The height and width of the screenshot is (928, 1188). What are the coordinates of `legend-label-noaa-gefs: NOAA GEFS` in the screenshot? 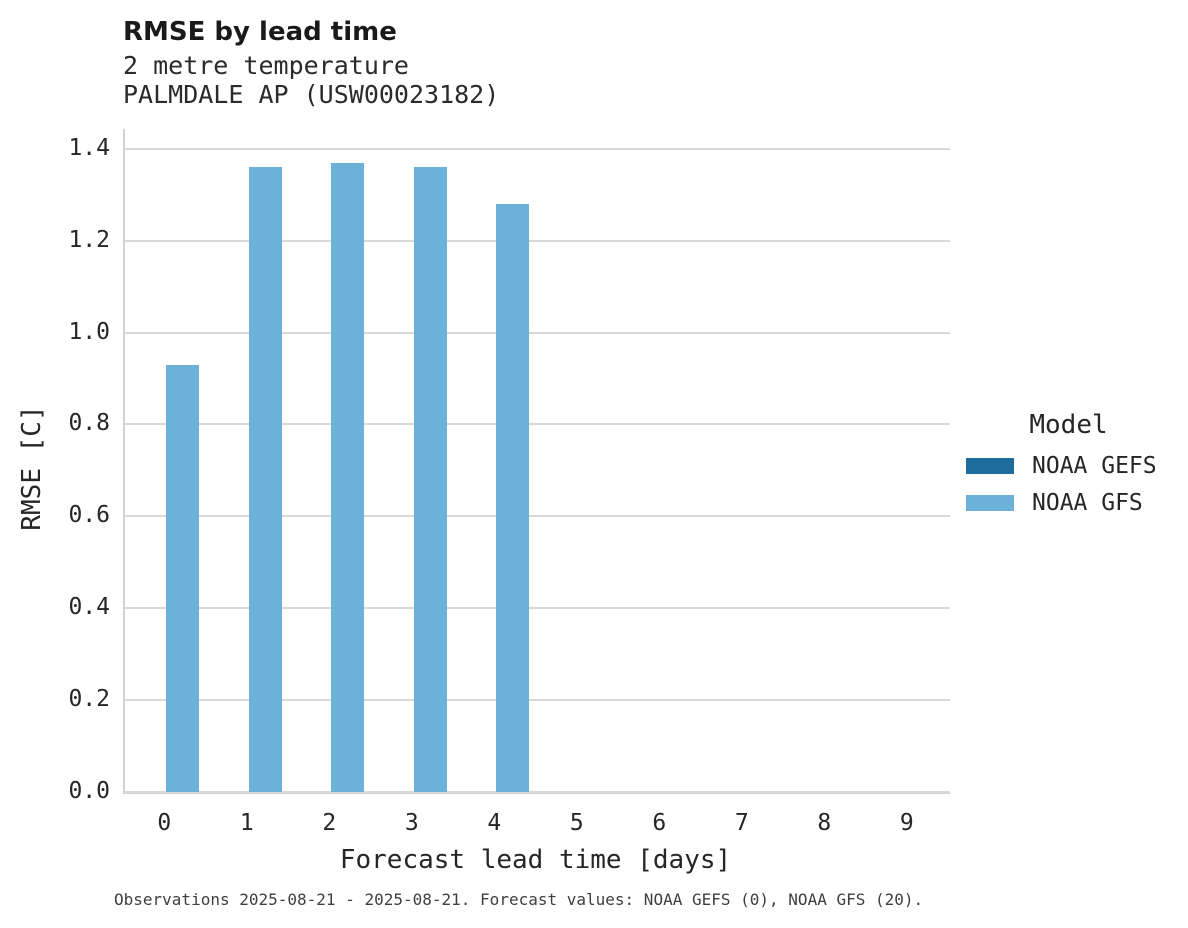 It's located at (1094, 466).